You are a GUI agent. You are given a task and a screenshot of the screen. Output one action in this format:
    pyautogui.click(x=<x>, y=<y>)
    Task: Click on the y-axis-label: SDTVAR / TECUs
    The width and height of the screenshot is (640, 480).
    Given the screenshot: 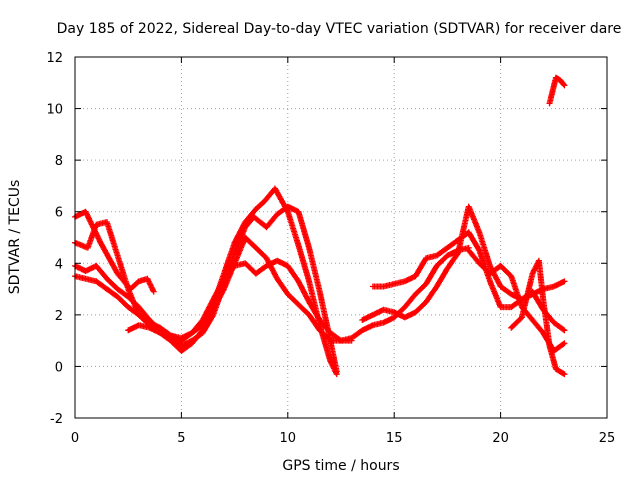 What is the action you would take?
    pyautogui.click(x=15, y=237)
    